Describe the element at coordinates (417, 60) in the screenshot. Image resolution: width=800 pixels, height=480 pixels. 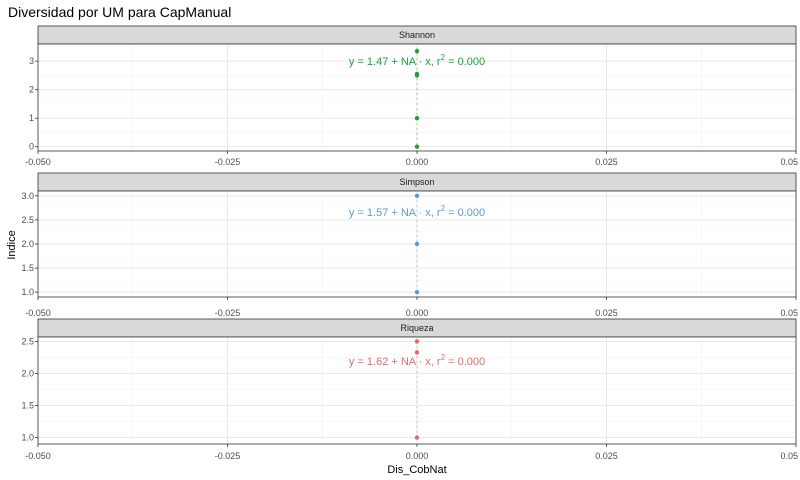
I see `regression-equation-label: y = 1.47 + NA · x, r2 = 0.000` at that location.